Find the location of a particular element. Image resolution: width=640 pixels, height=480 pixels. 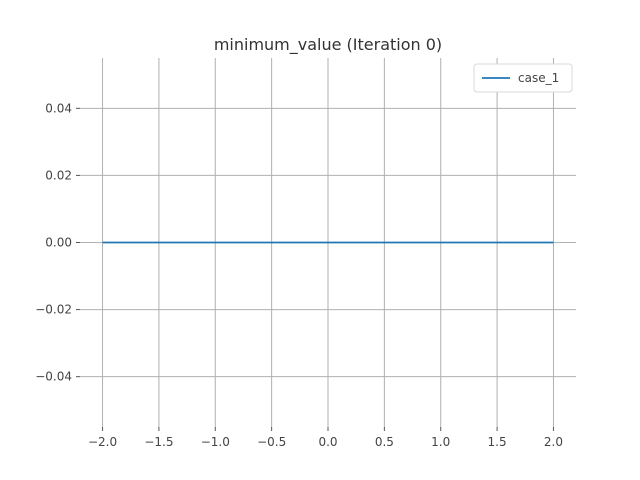

legend: case_1 is located at coordinates (523, 78).